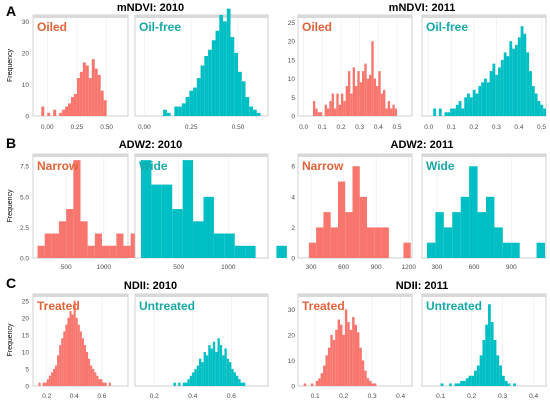 This screenshot has height=403, width=550. Describe the element at coordinates (454, 306) in the screenshot. I see `group-label: Untreated` at that location.